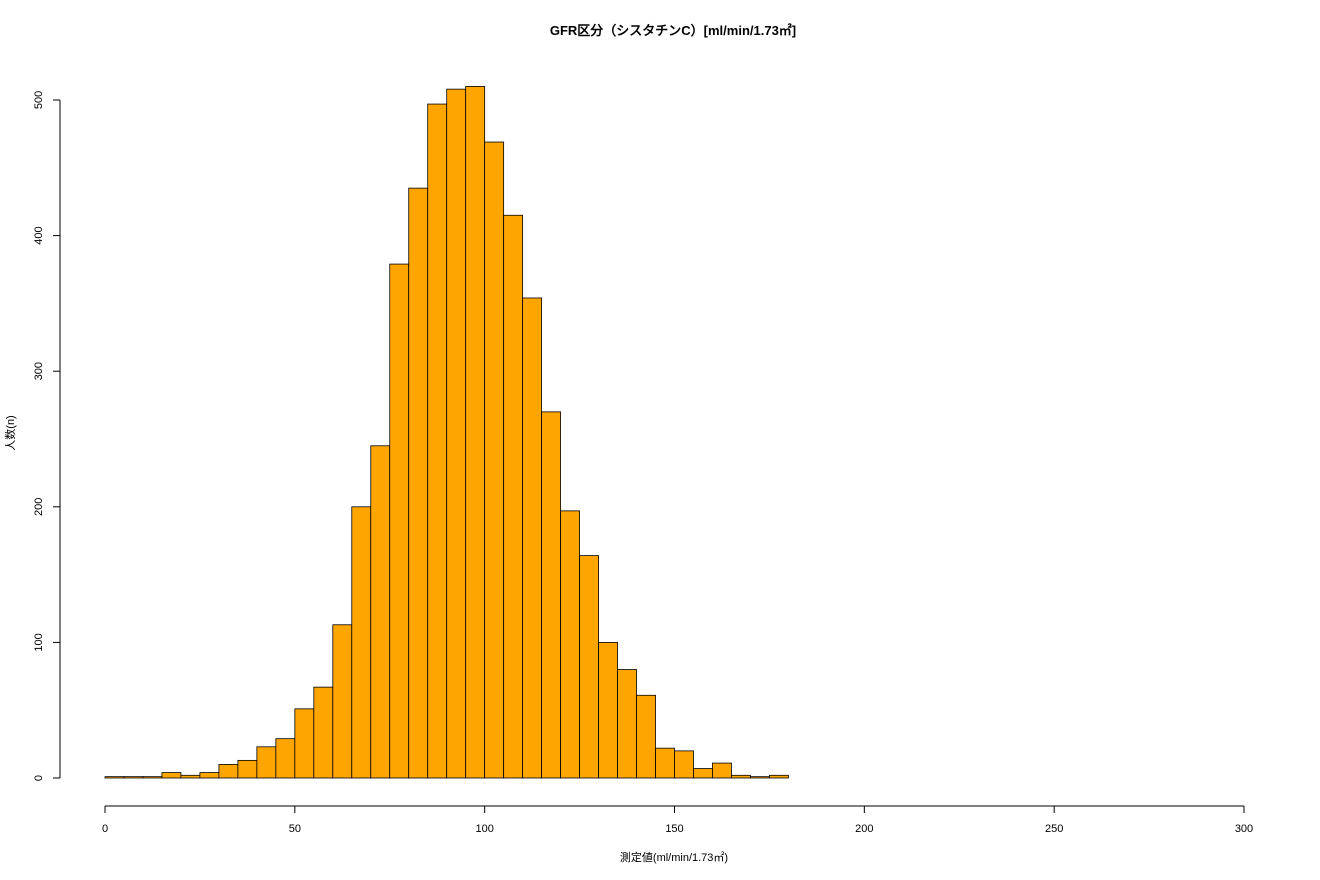  What do you see at coordinates (39, 507) in the screenshot?
I see `y-tick-label: 200` at bounding box center [39, 507].